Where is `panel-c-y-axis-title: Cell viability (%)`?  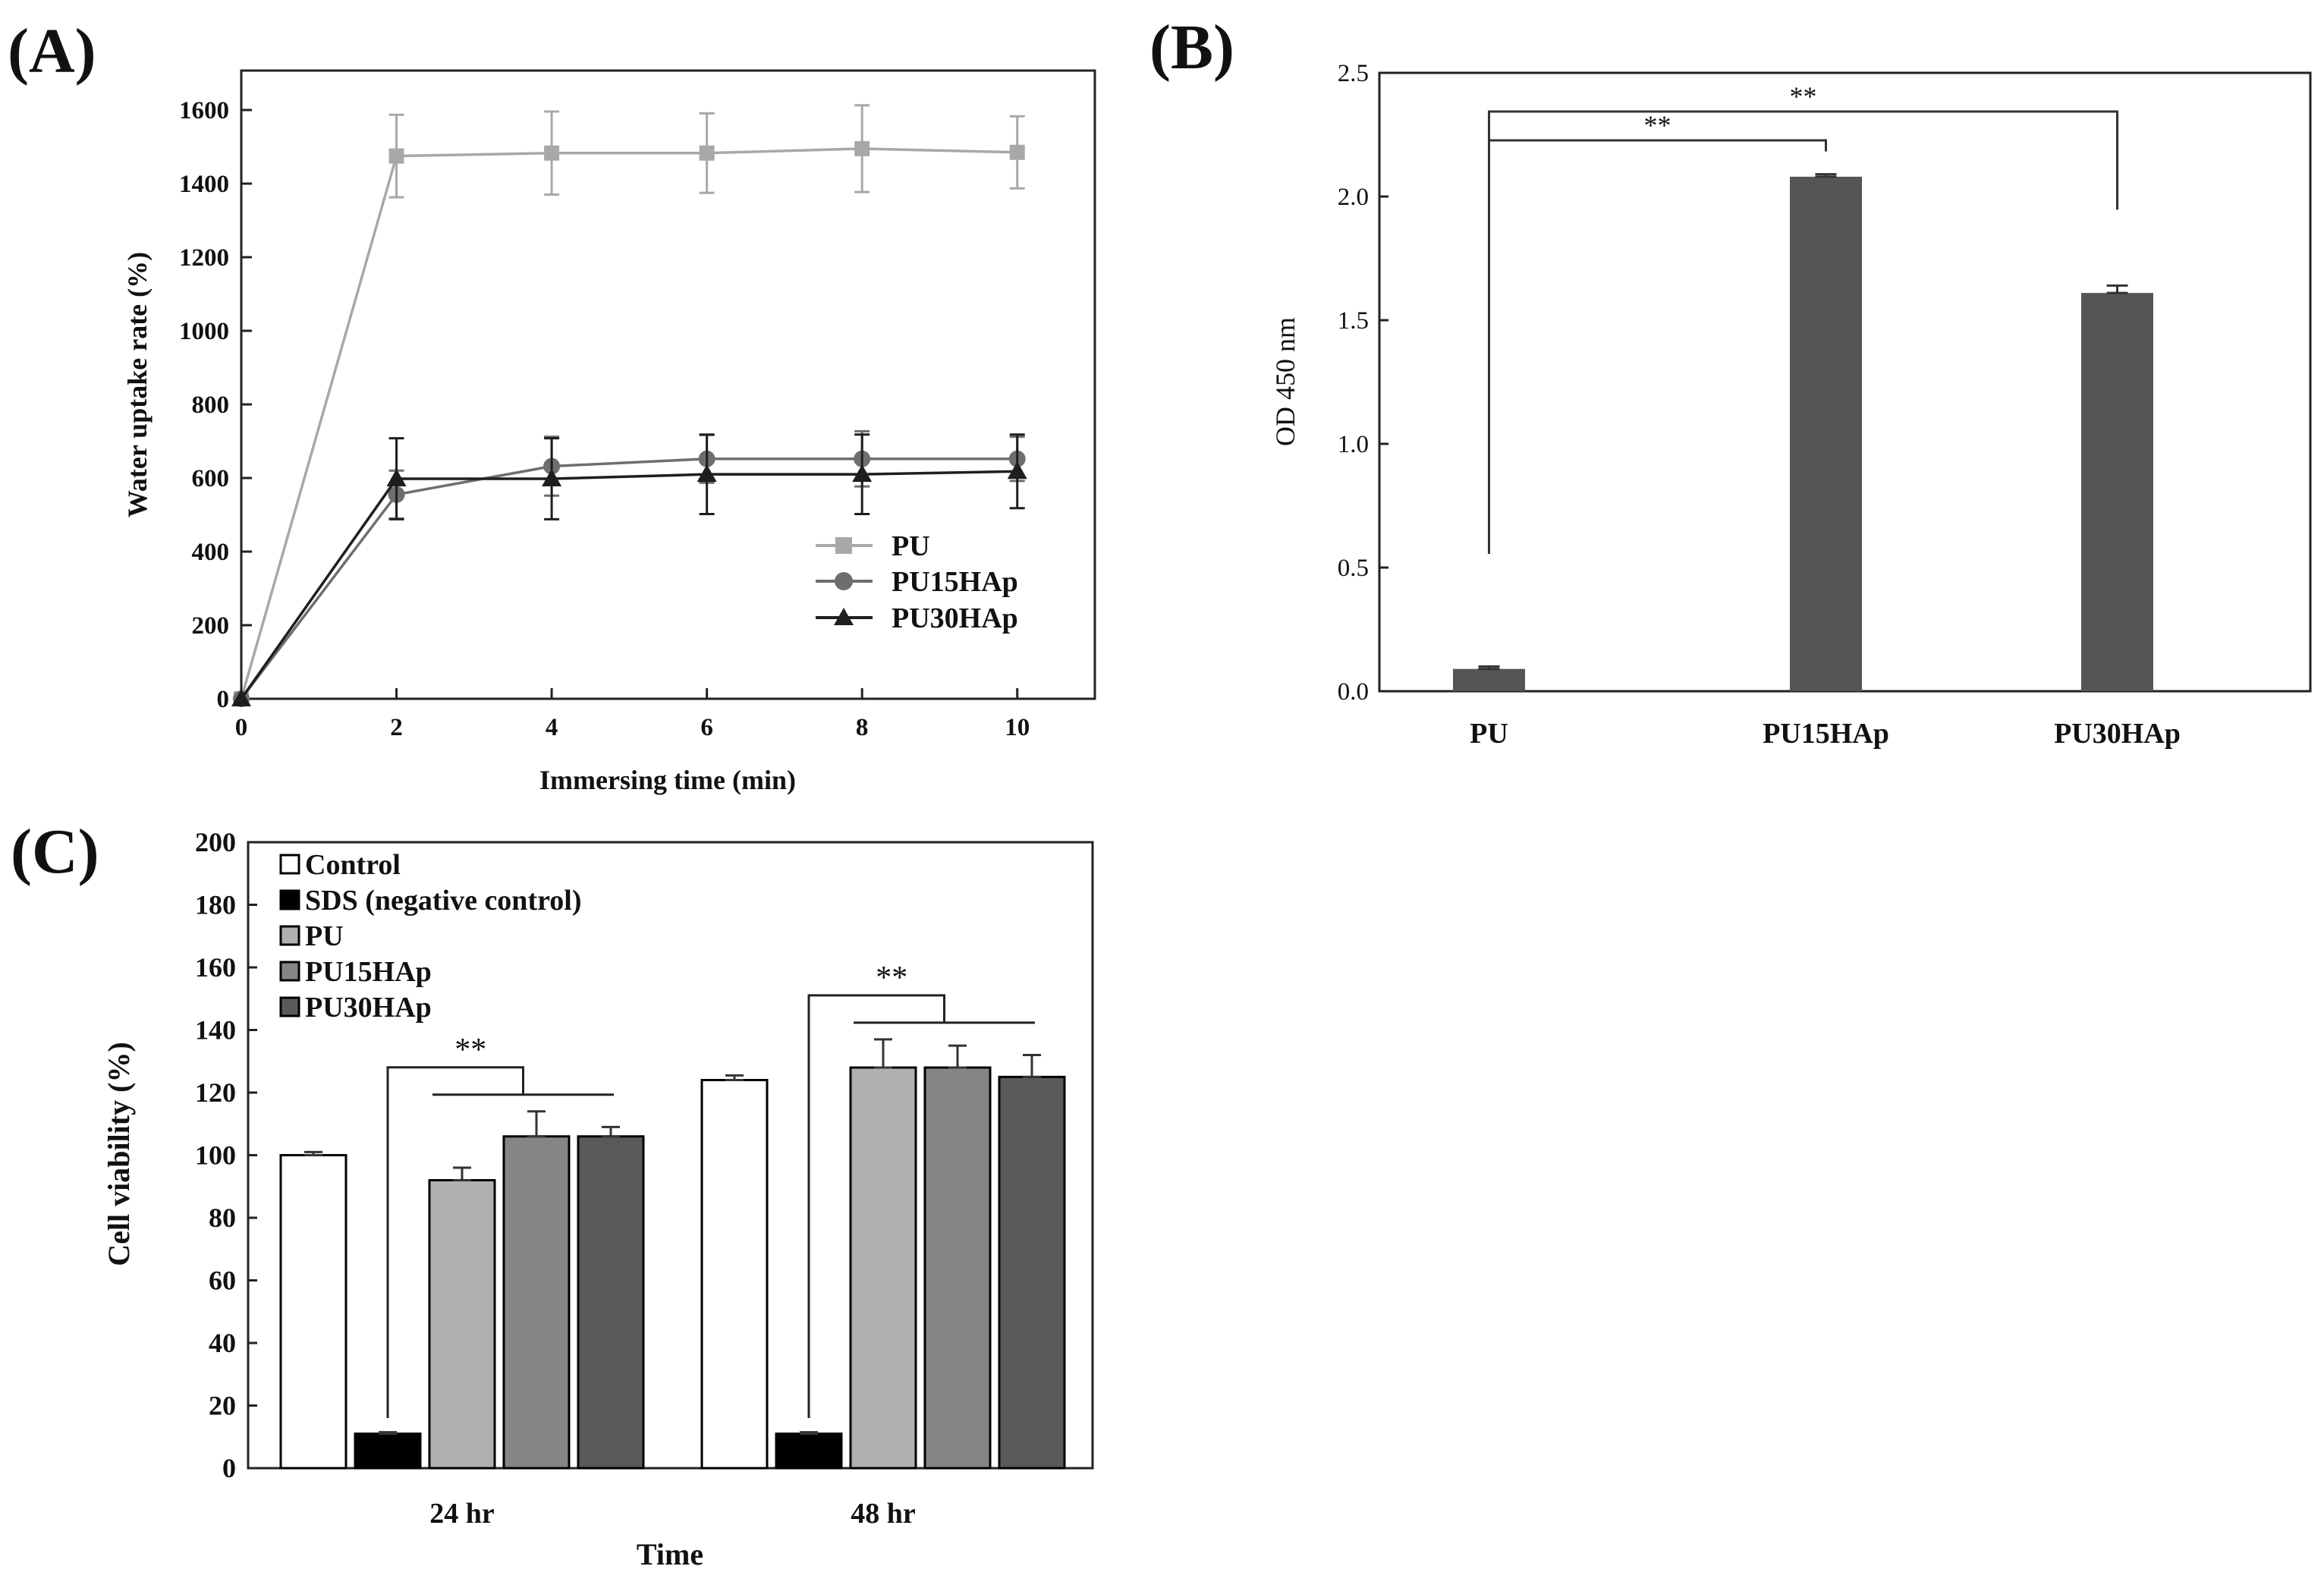
panel-c-y-axis-title: Cell viability (%) is located at coordinates (119, 1154).